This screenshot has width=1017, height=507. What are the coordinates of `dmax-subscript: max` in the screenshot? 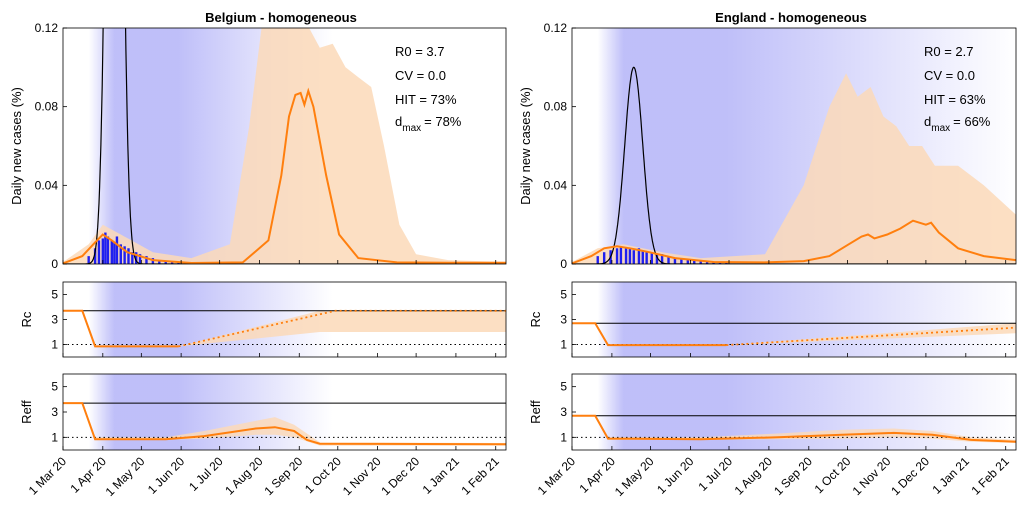 It's located at (411, 128).